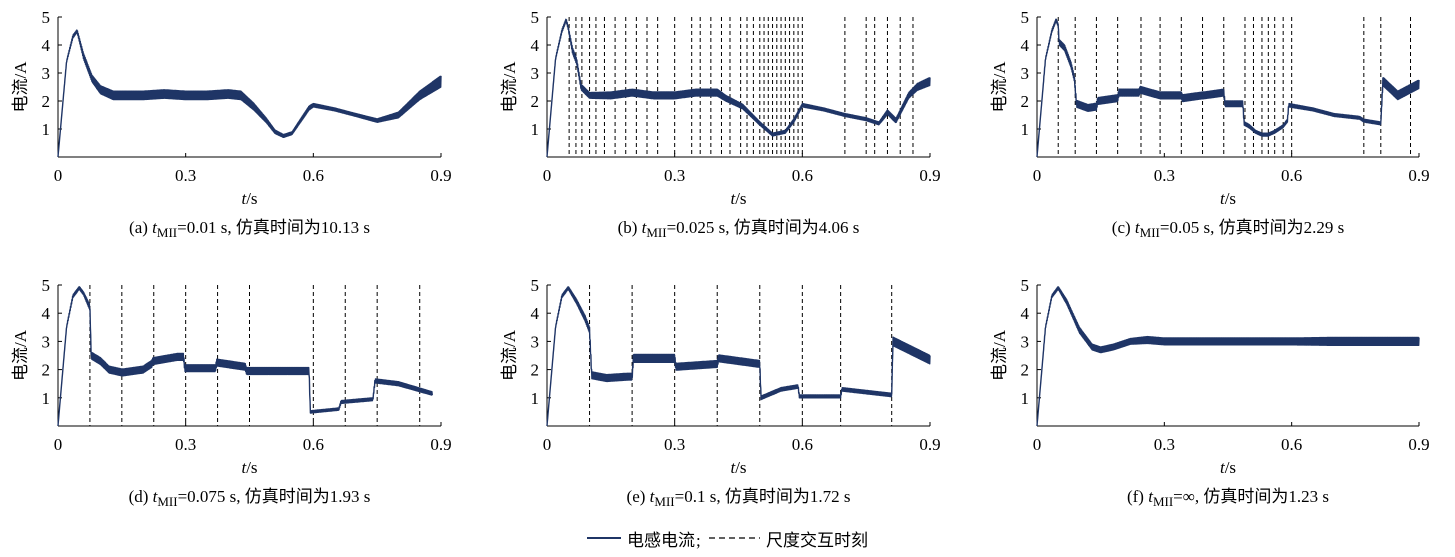  What do you see at coordinates (763, 496) in the screenshot?
I see `caption-text: =0.1 s, 仿真时间为1.72 s` at bounding box center [763, 496].